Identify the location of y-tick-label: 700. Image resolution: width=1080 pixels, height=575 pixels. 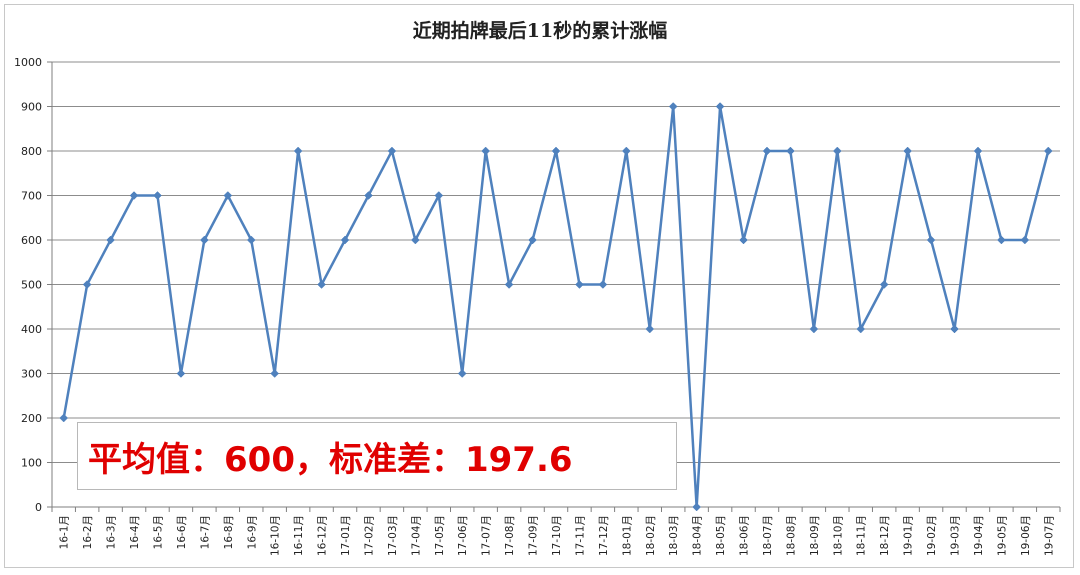
(31, 196).